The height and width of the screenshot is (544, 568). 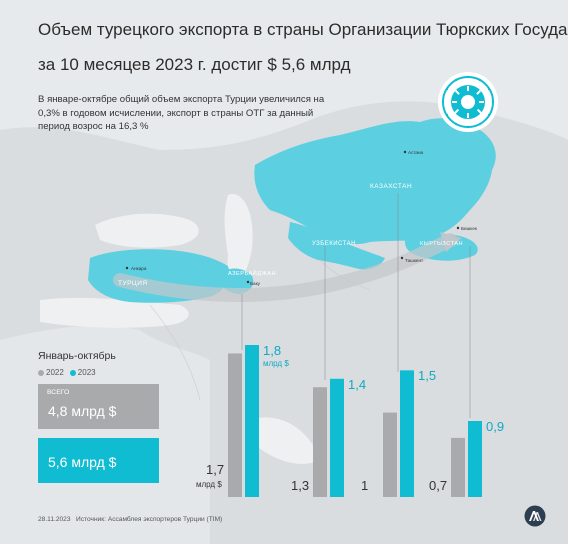 What do you see at coordinates (235, 425) in the screenshot?
I see `bar-azerbaijan-2022` at bounding box center [235, 425].